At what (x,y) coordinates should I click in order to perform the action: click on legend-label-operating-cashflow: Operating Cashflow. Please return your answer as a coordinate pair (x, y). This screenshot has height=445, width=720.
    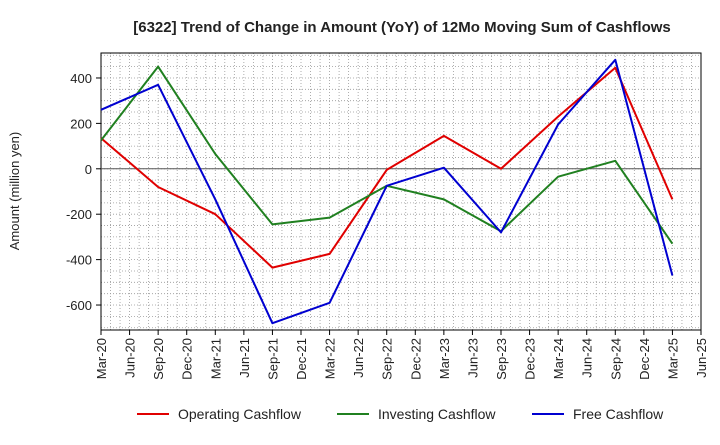
    Looking at the image, I should click on (240, 414).